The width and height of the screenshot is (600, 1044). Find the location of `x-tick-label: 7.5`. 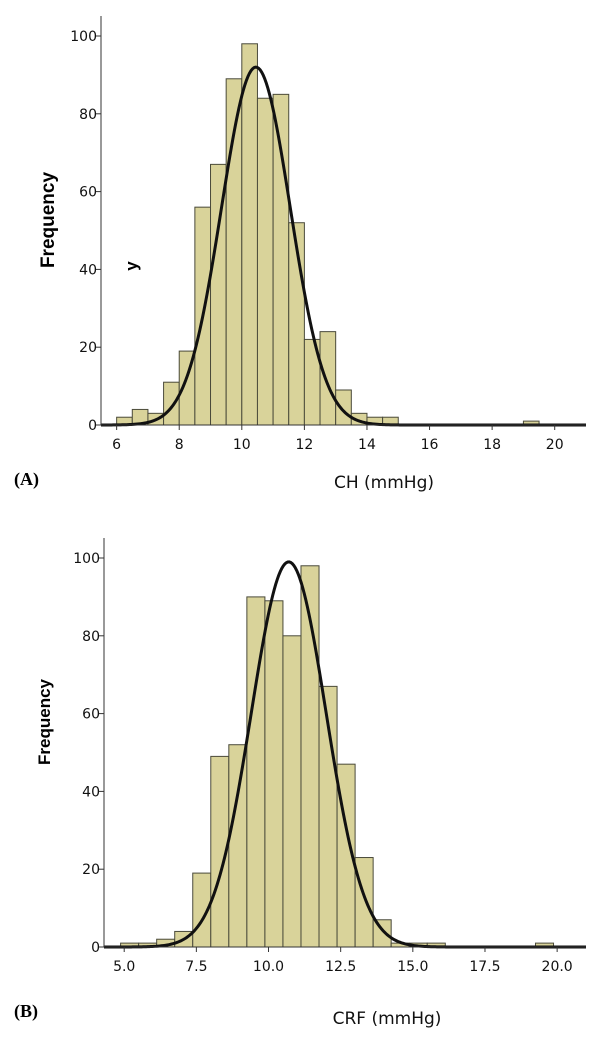

x-tick-label: 7.5 is located at coordinates (196, 967).